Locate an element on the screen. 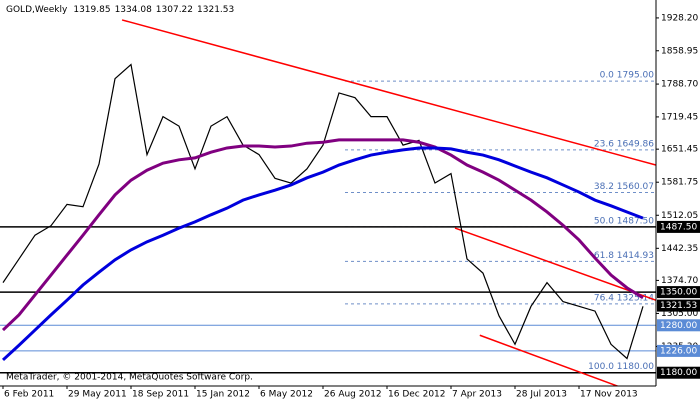 This screenshot has width=700, height=402. x-tick-label: 7 Apr 2013 is located at coordinates (477, 395).